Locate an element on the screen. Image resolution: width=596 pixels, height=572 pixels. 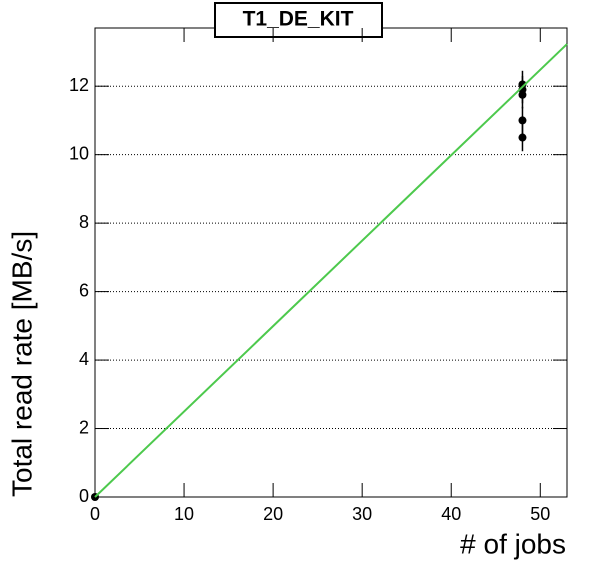
x-tick-label: 0 is located at coordinates (95, 514).